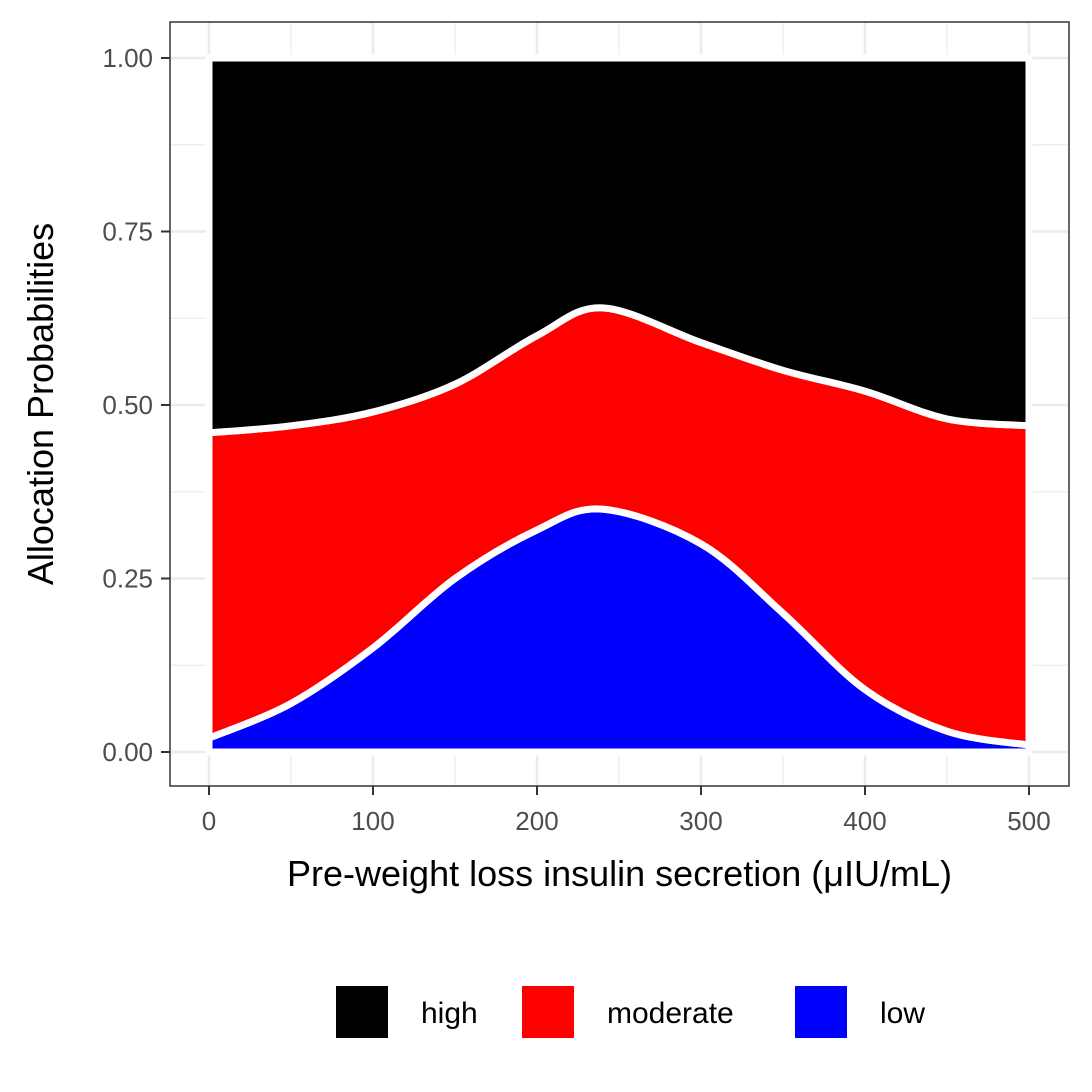  I want to click on legend-key-low, so click(821, 1012).